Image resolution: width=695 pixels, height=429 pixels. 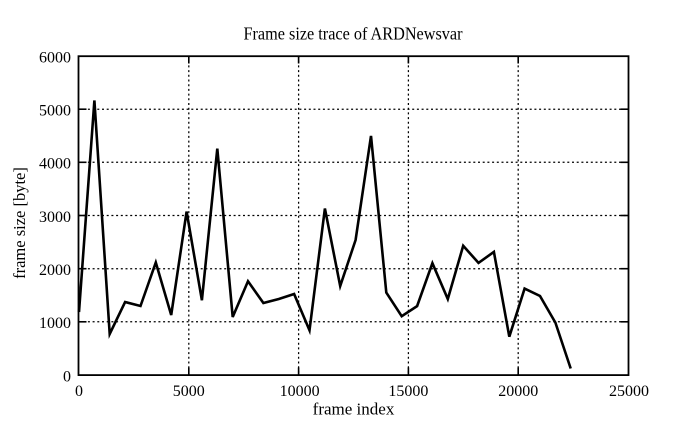 What do you see at coordinates (55, 57) in the screenshot?
I see `svg-text: 6000` at bounding box center [55, 57].